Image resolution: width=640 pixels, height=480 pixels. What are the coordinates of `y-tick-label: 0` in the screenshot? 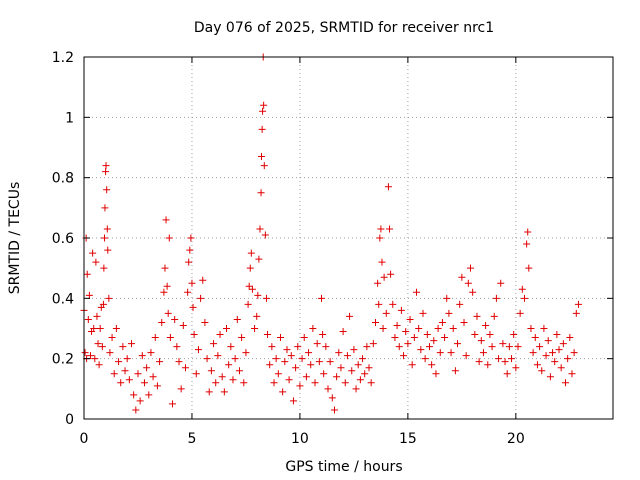 It's located at (69, 420).